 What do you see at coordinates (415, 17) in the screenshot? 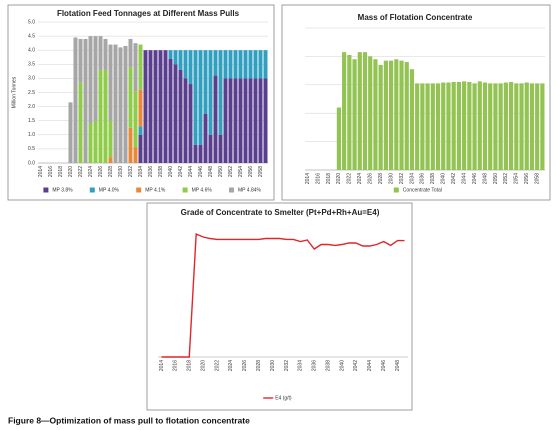
I see `chart-title: Mass of Flotation Concentrate` at bounding box center [415, 17].